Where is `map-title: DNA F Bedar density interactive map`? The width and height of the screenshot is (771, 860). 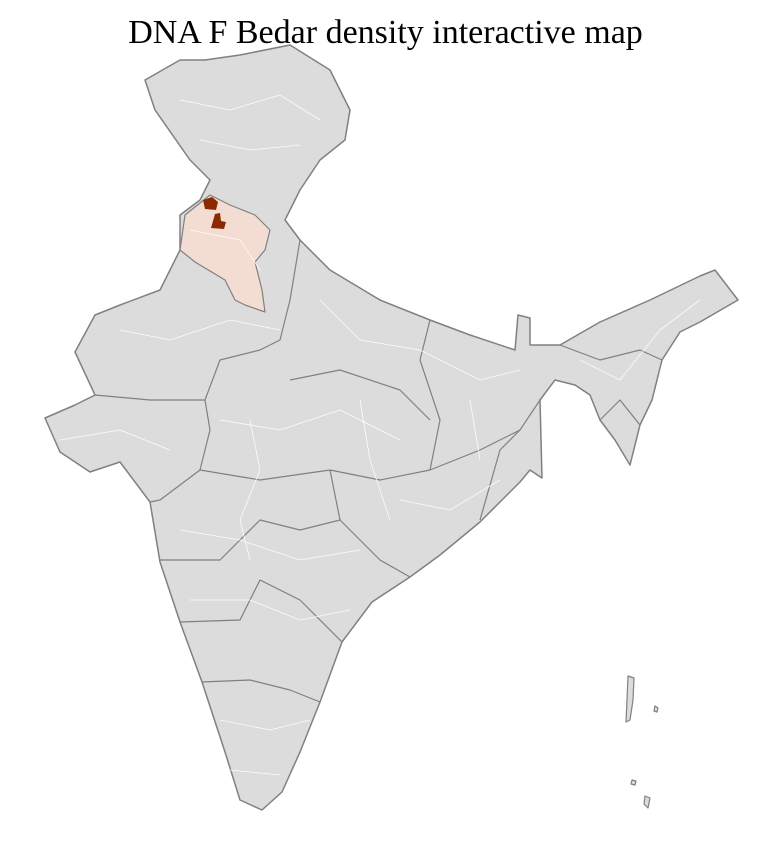 map-title: DNA F Bedar density interactive map is located at coordinates (385, 32).